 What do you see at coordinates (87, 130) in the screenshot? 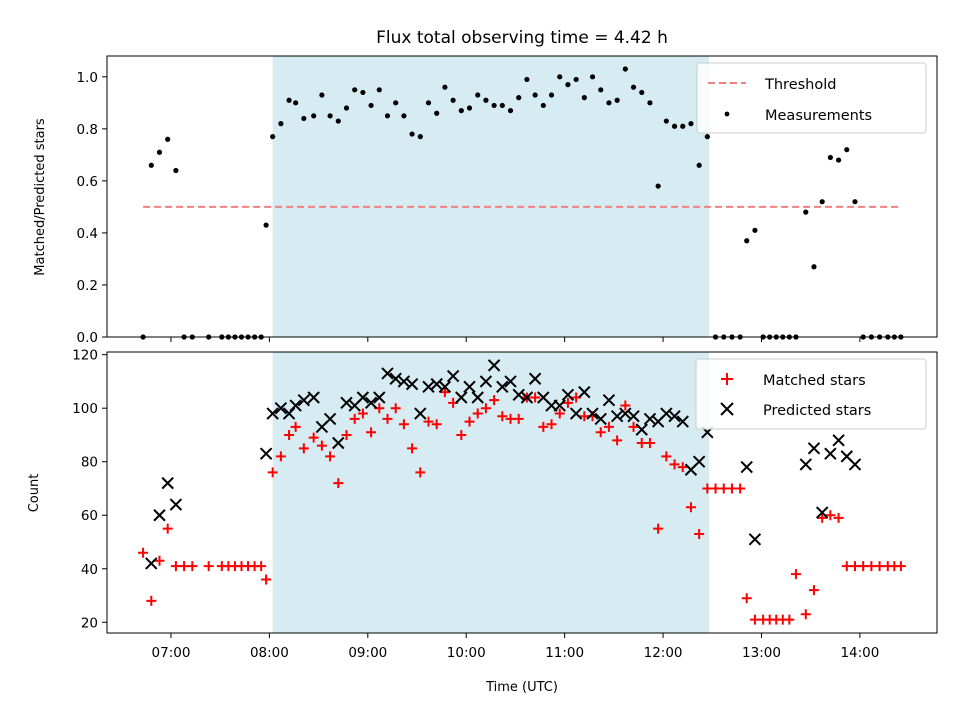
I see `y-tick-label: 0.8` at bounding box center [87, 130].